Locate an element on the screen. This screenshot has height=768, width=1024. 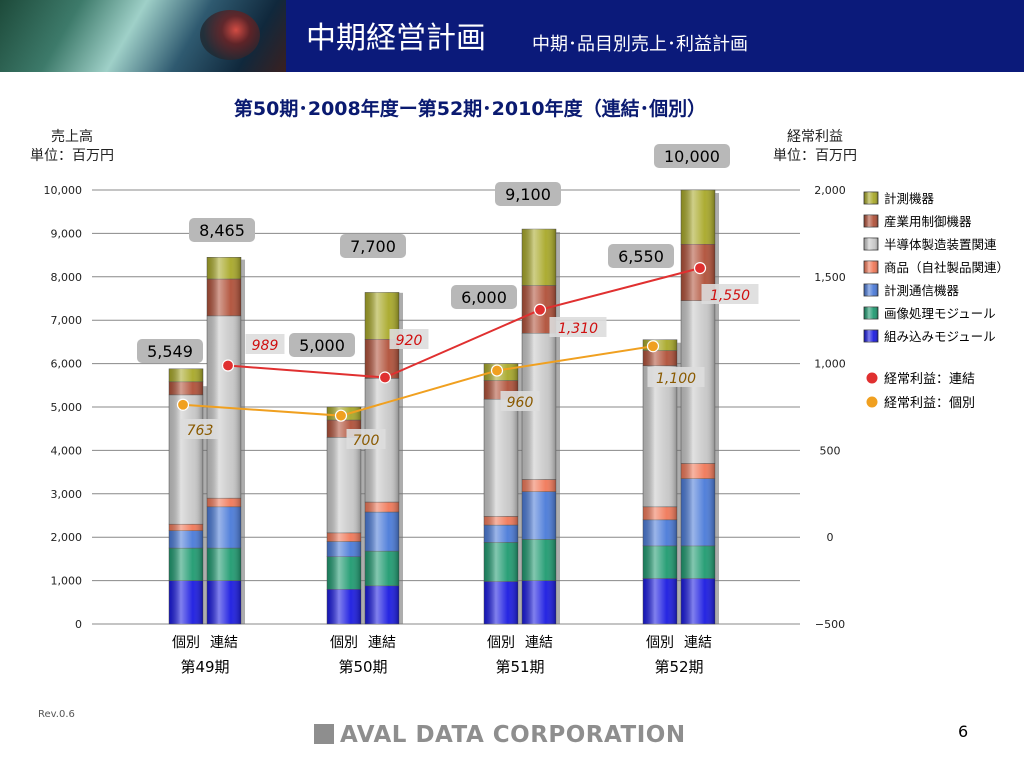
company-logo: AVAL DATA CORPORATION is located at coordinates (500, 735).